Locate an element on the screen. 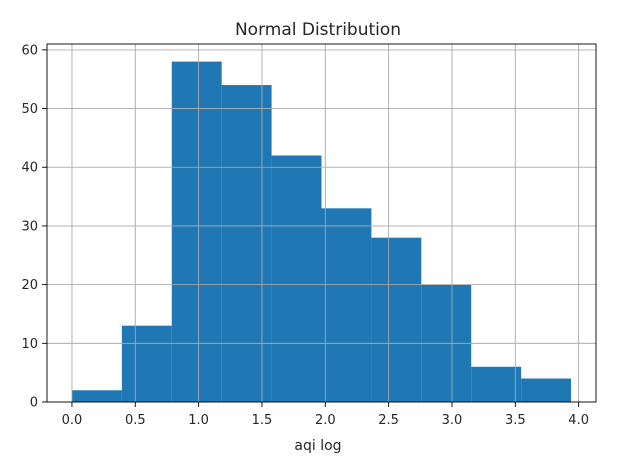  y-tick-label: 10 is located at coordinates (29, 344).